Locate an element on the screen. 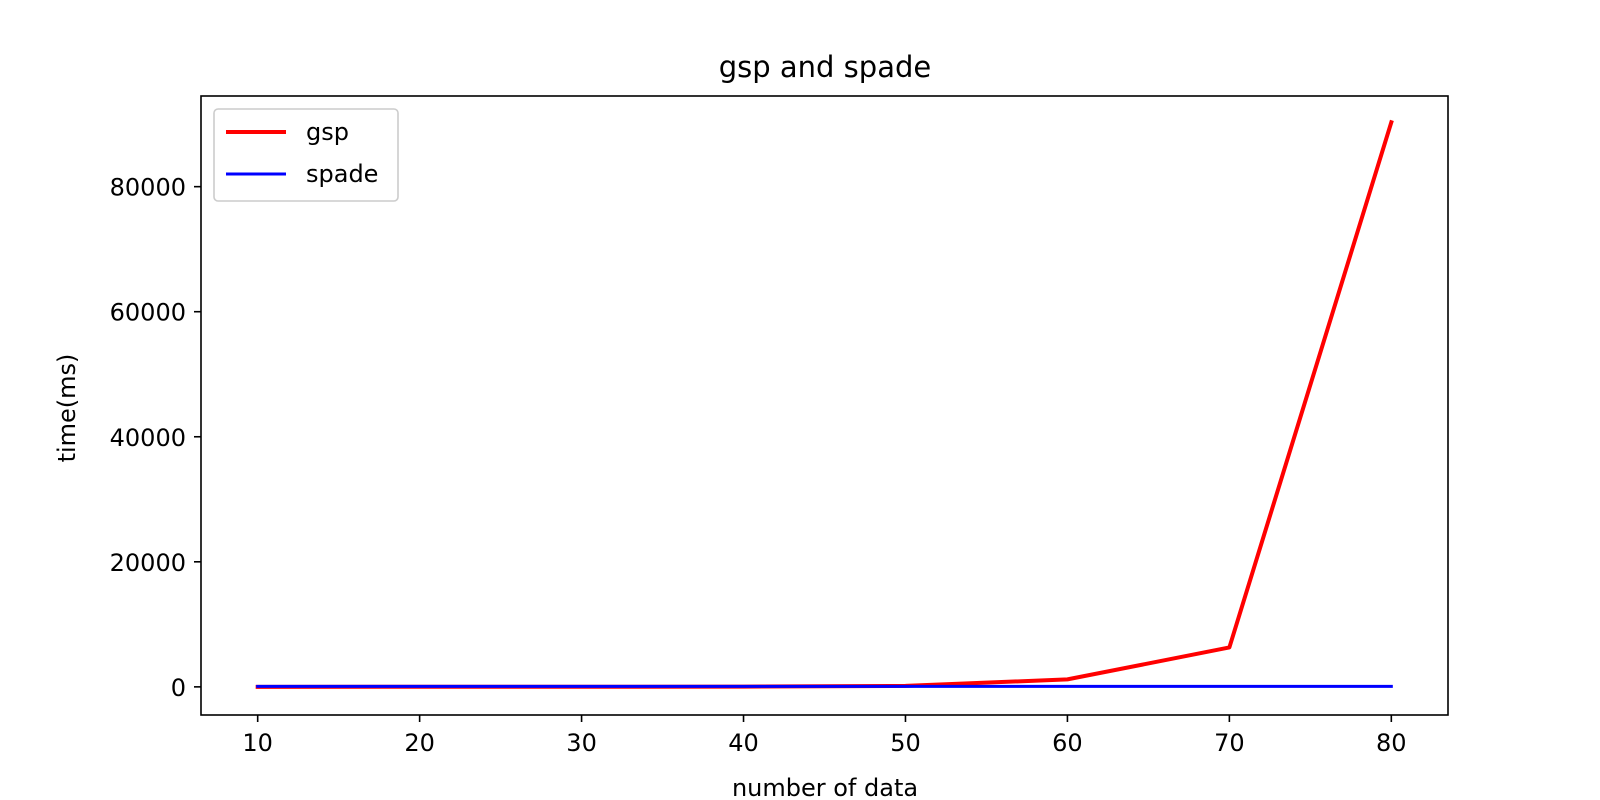  x-tick-label: 40 is located at coordinates (743, 743).